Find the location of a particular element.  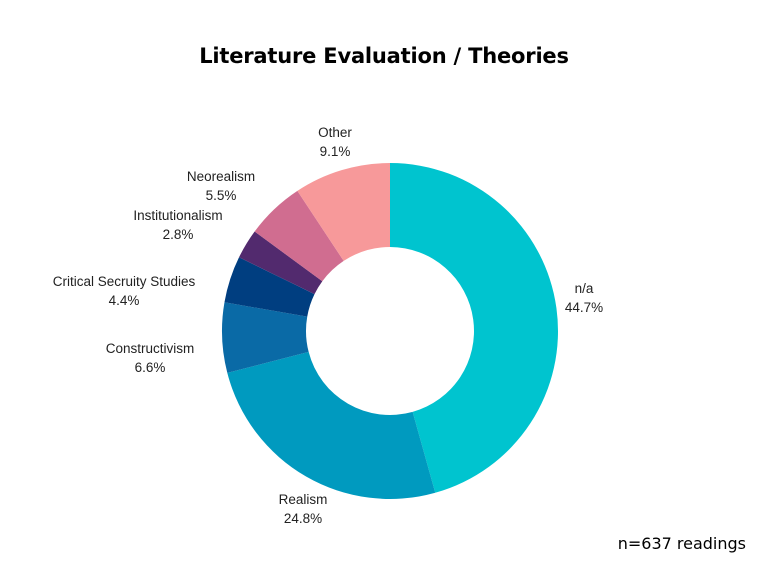

slice-institutionalism is located at coordinates (281, 263).